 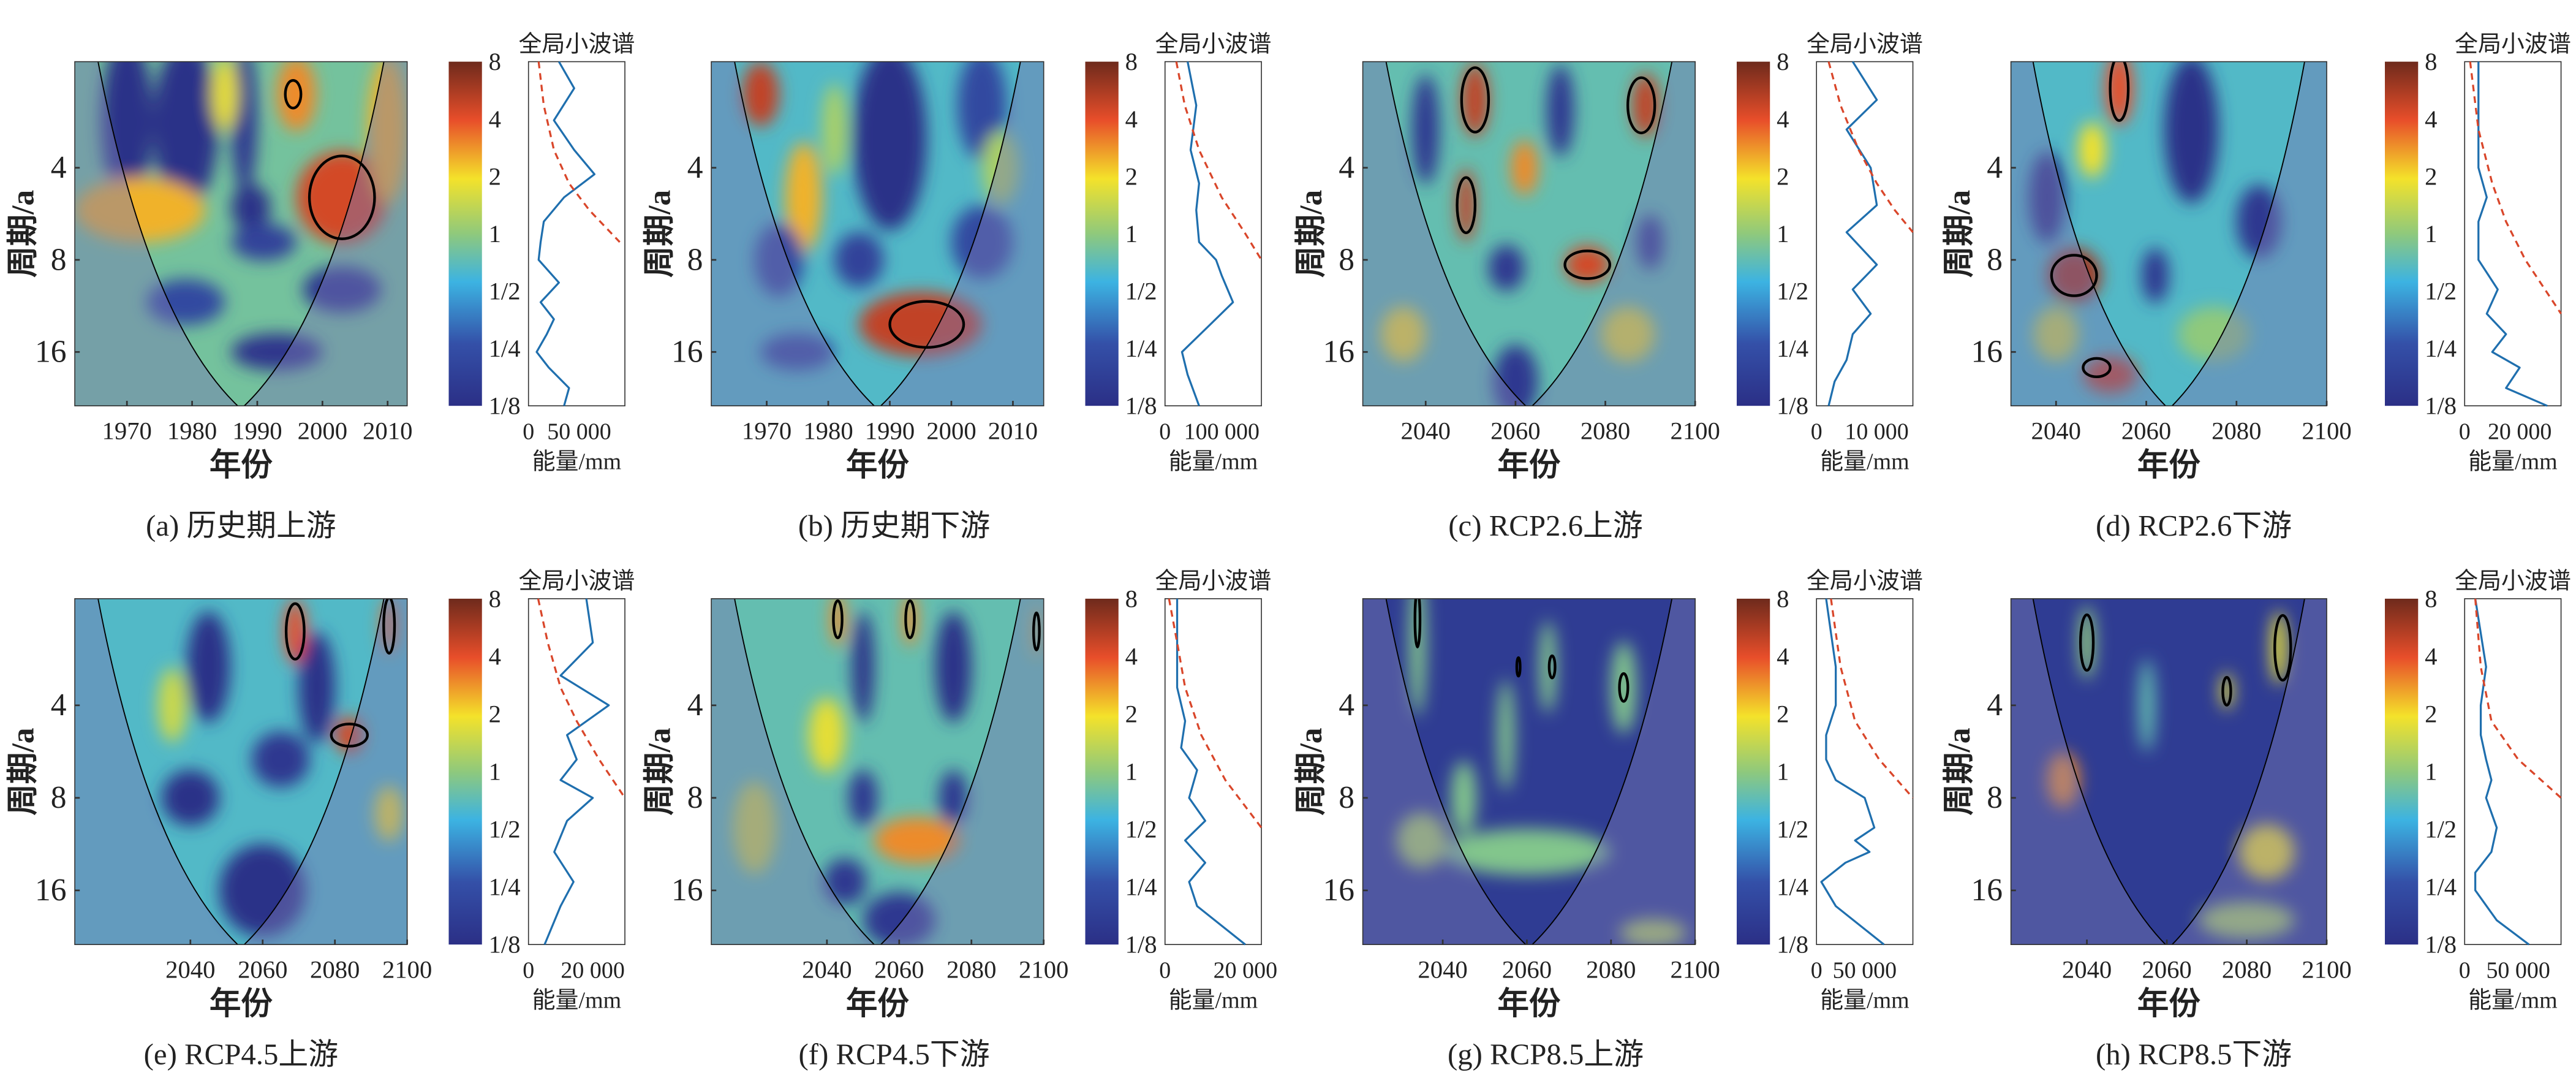 I want to click on y-tick-label: 8, so click(x=695, y=797).